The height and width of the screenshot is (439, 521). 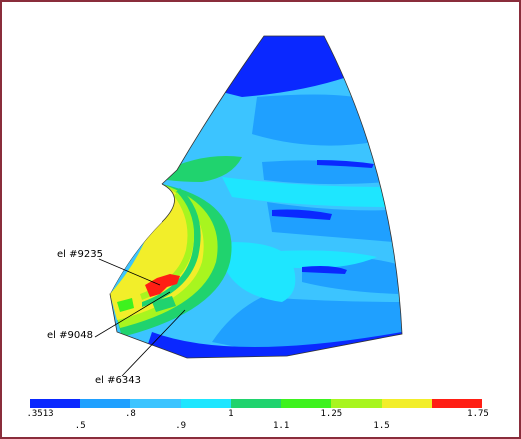 I want to click on legend-tick-upper-2: 1, so click(x=231, y=414).